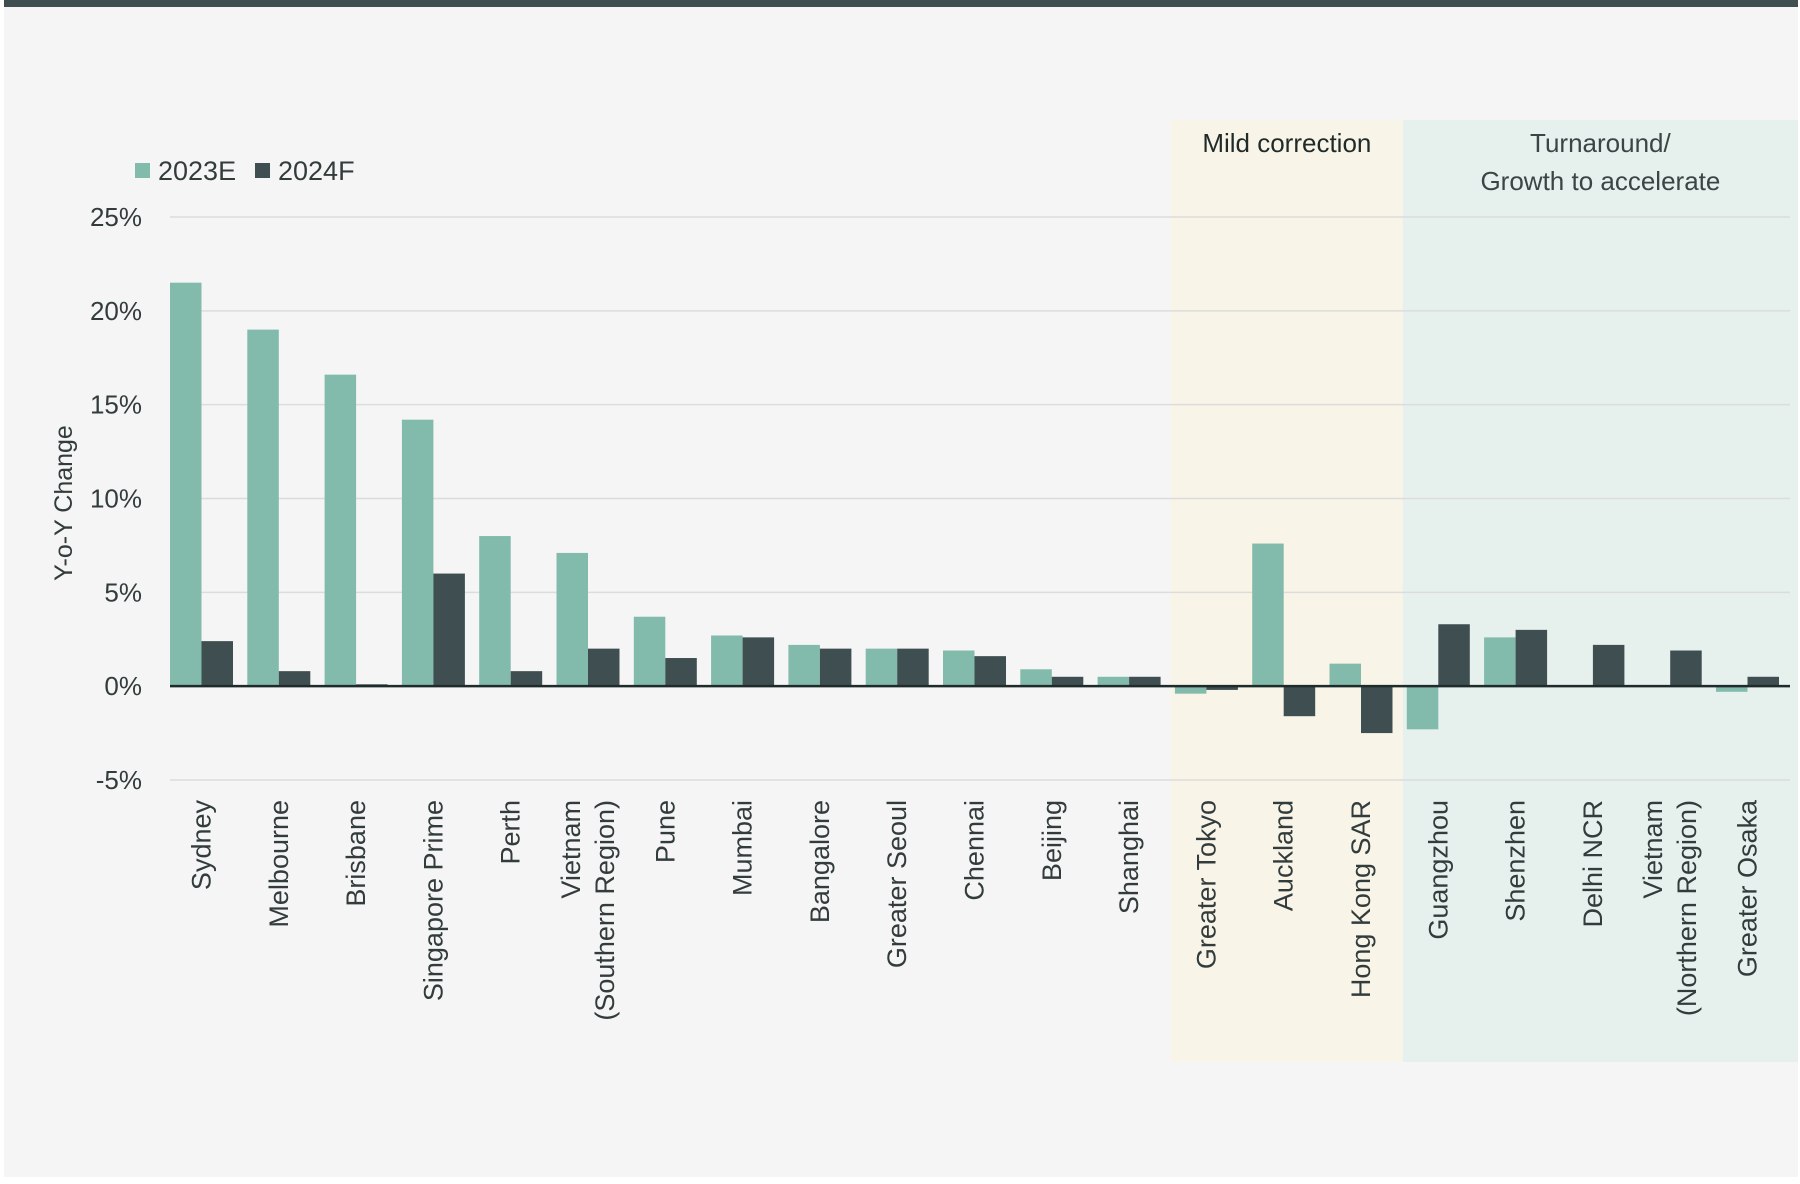 The height and width of the screenshot is (1184, 1800). What do you see at coordinates (1284, 855) in the screenshot?
I see `x-tick-label-auckland: Auckland` at bounding box center [1284, 855].